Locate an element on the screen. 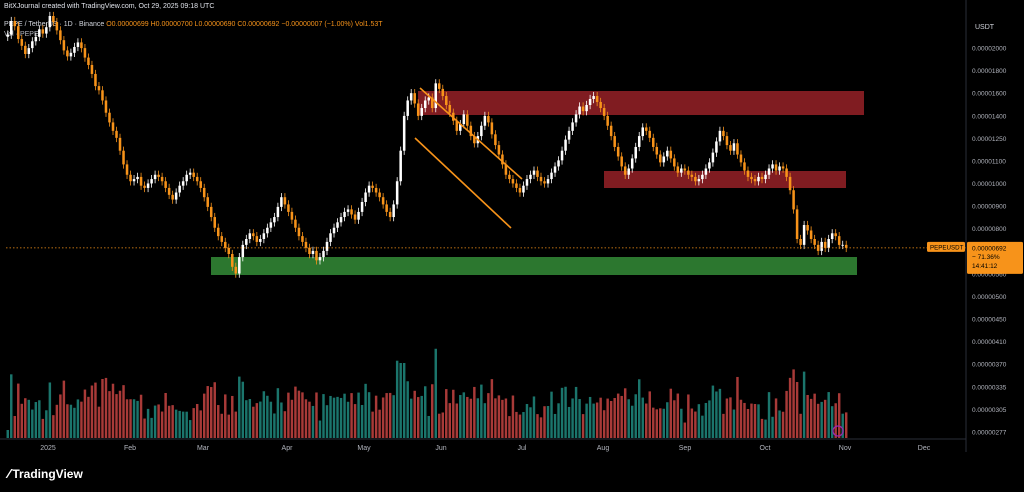 The width and height of the screenshot is (1024, 492). tradingview-logo: ⁄⁄ TradingView is located at coordinates (45, 473).